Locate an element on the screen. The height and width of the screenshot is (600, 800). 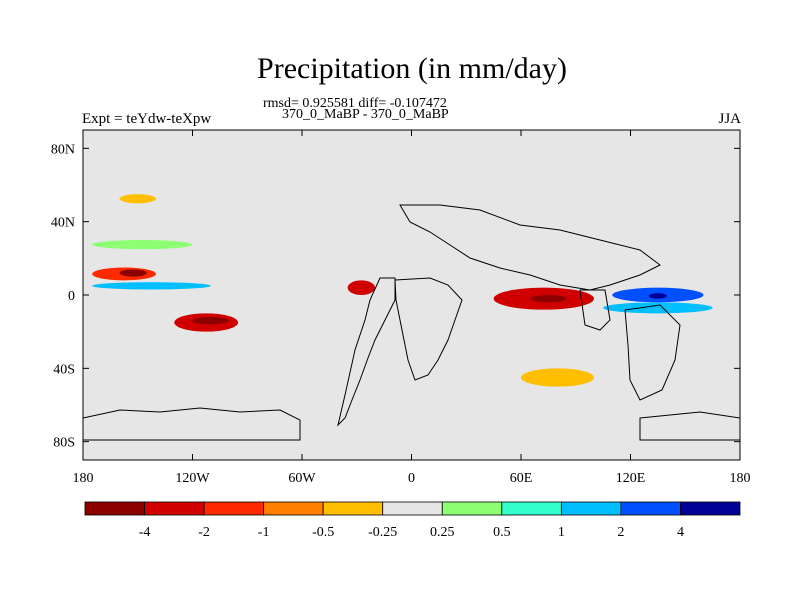
coastline-se-asia is located at coordinates (595, 310).